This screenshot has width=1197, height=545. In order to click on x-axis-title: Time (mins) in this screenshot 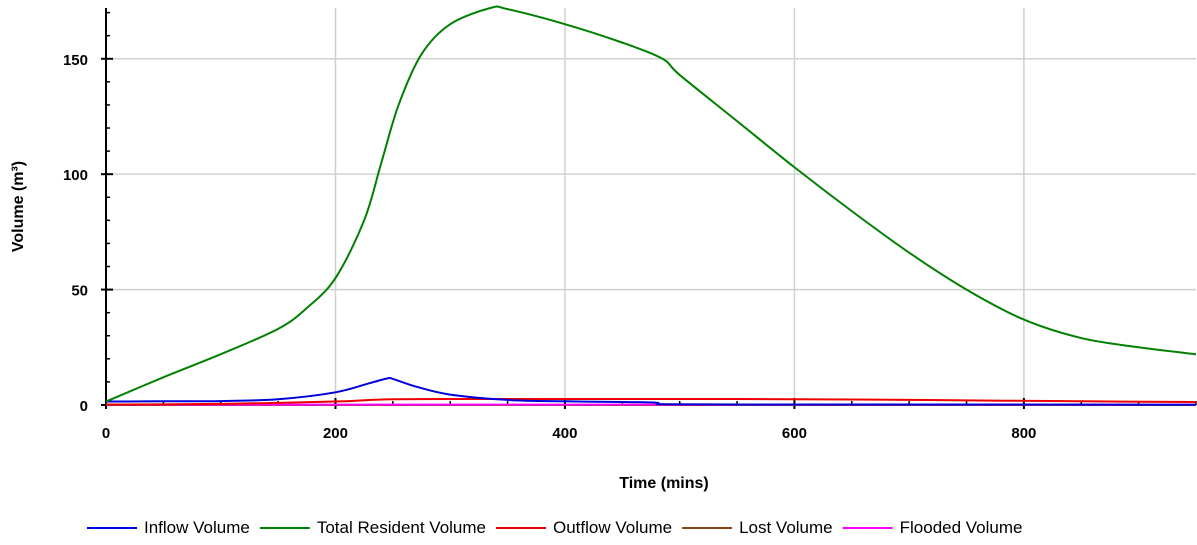, I will do `click(664, 483)`.